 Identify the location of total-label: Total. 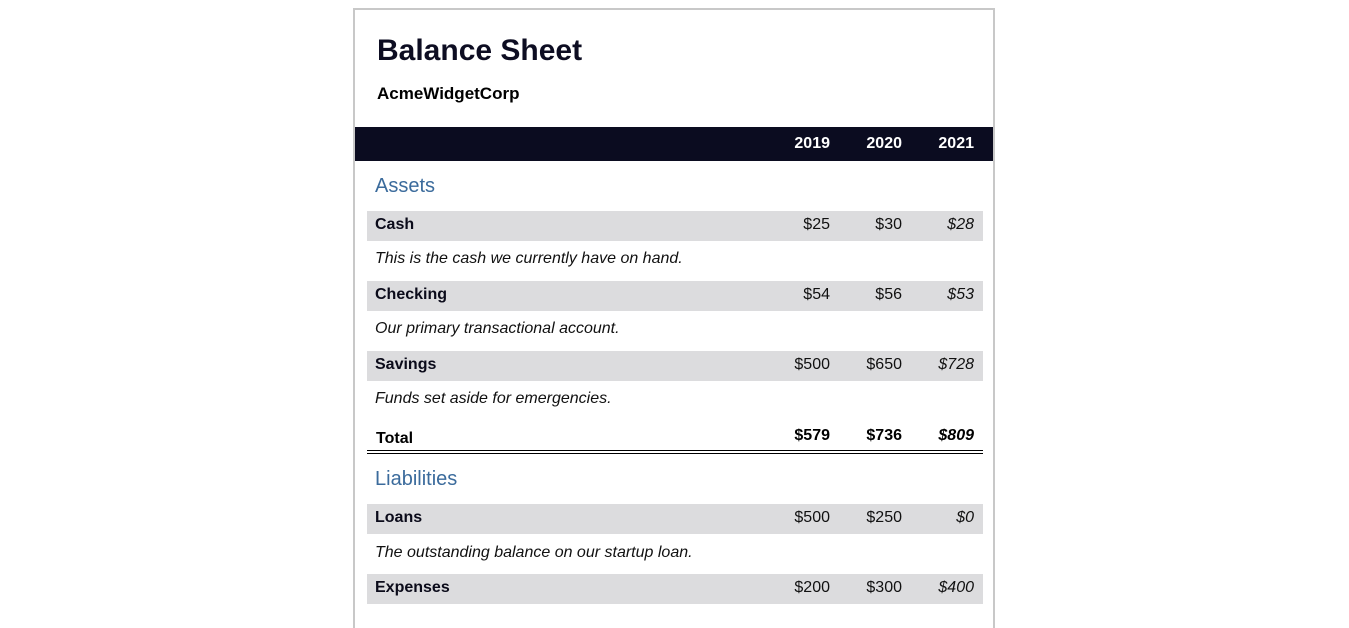
(395, 438).